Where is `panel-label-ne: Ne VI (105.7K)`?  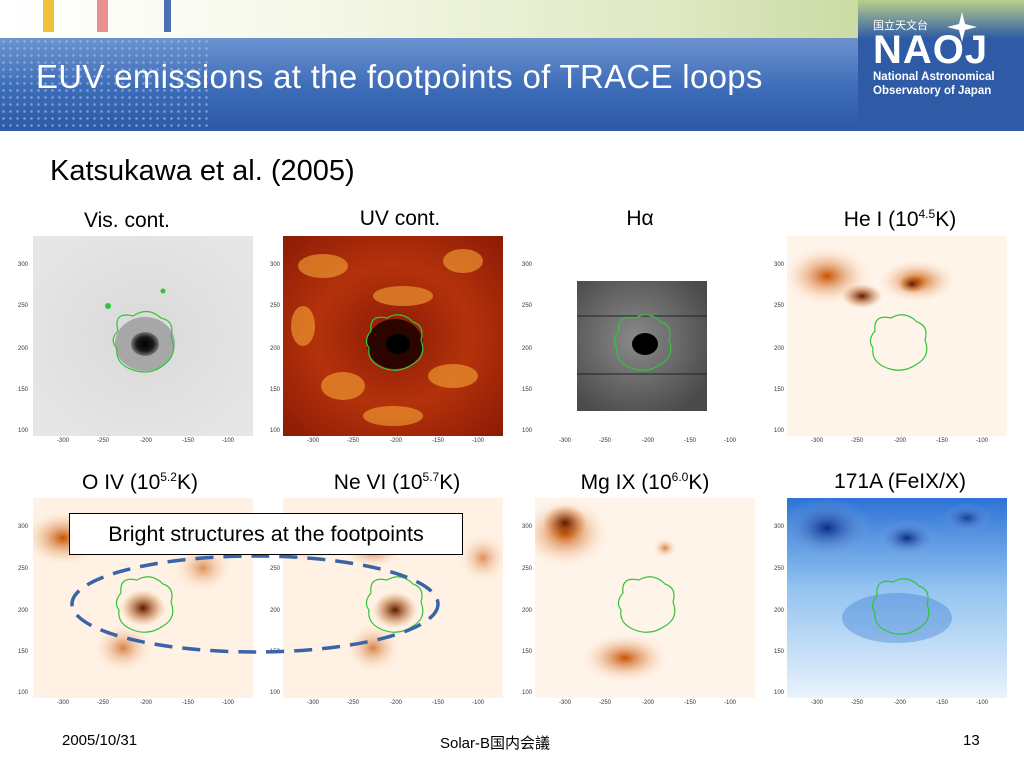
panel-label-ne: Ne VI (105.7K) is located at coordinates (397, 482).